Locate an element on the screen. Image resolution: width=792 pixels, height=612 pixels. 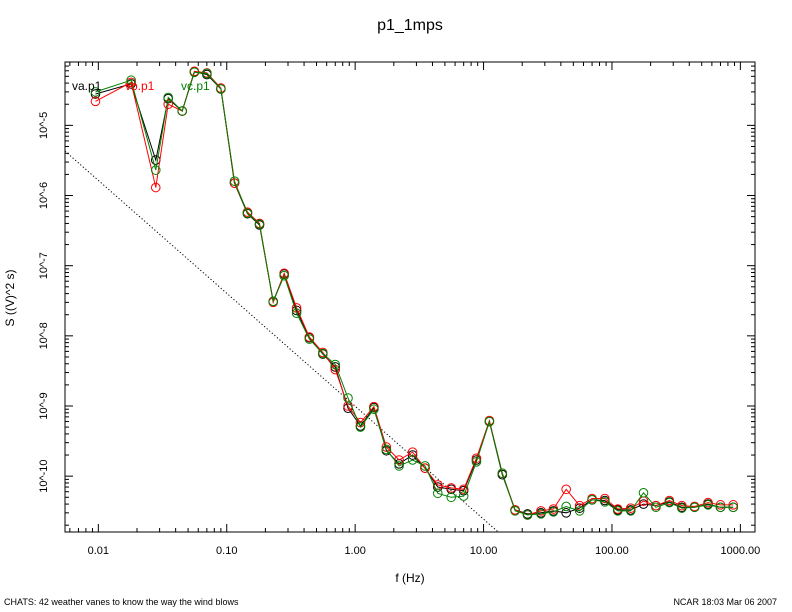
legend-entry-vb.p1: vb.p1 is located at coordinates (140, 86).